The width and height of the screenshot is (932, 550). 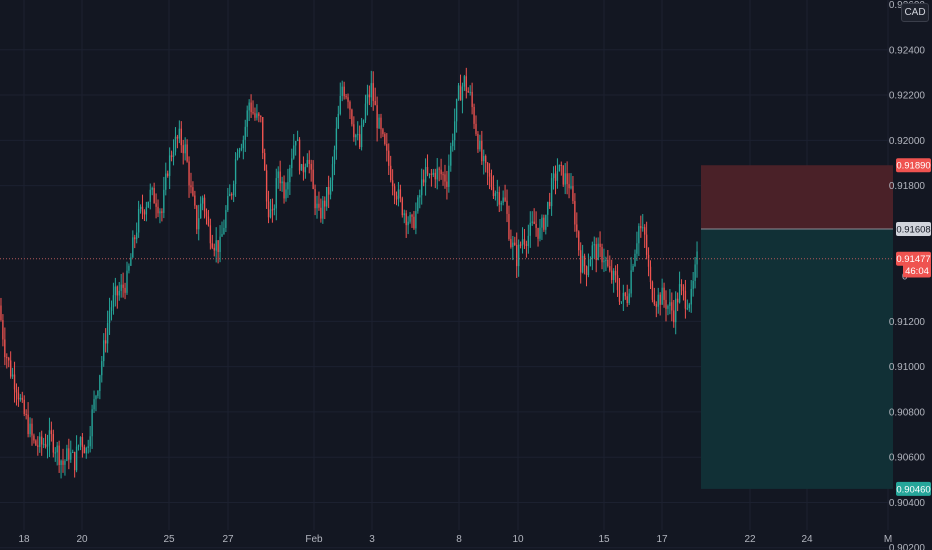 What do you see at coordinates (314, 539) in the screenshot?
I see `time-axis-tick-label: Feb` at bounding box center [314, 539].